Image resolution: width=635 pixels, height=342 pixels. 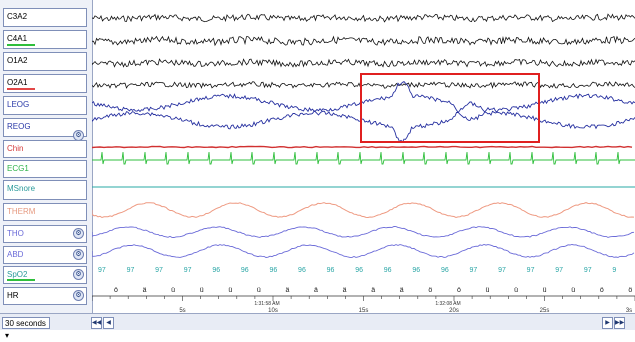 I want to click on channel-label-text: ABD, so click(x=15, y=254).